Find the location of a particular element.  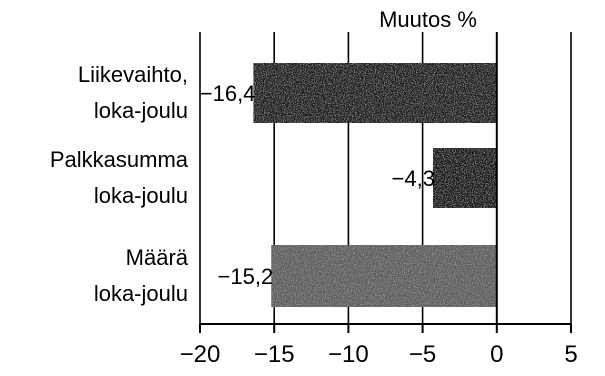

x-tick-label-2: −10 is located at coordinates (348, 354).